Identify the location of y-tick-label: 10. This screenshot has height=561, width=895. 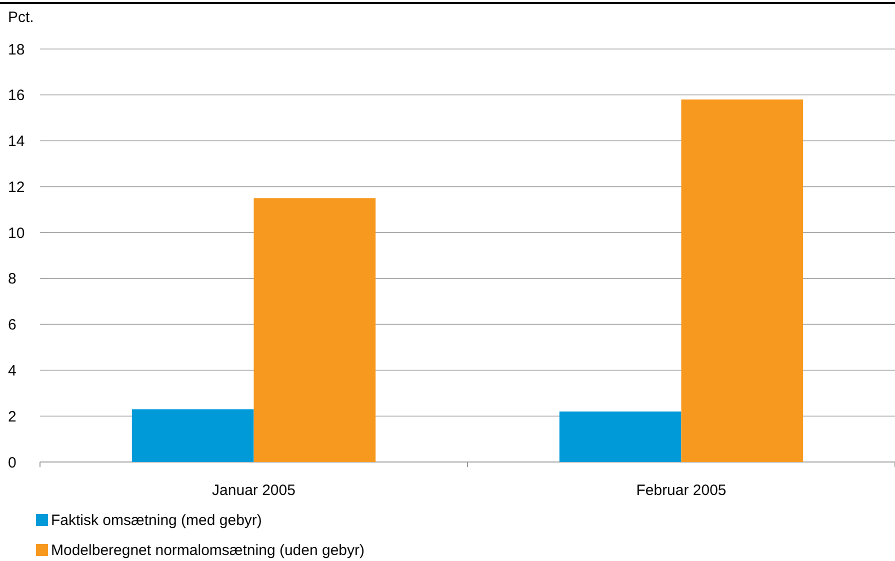
(16, 233).